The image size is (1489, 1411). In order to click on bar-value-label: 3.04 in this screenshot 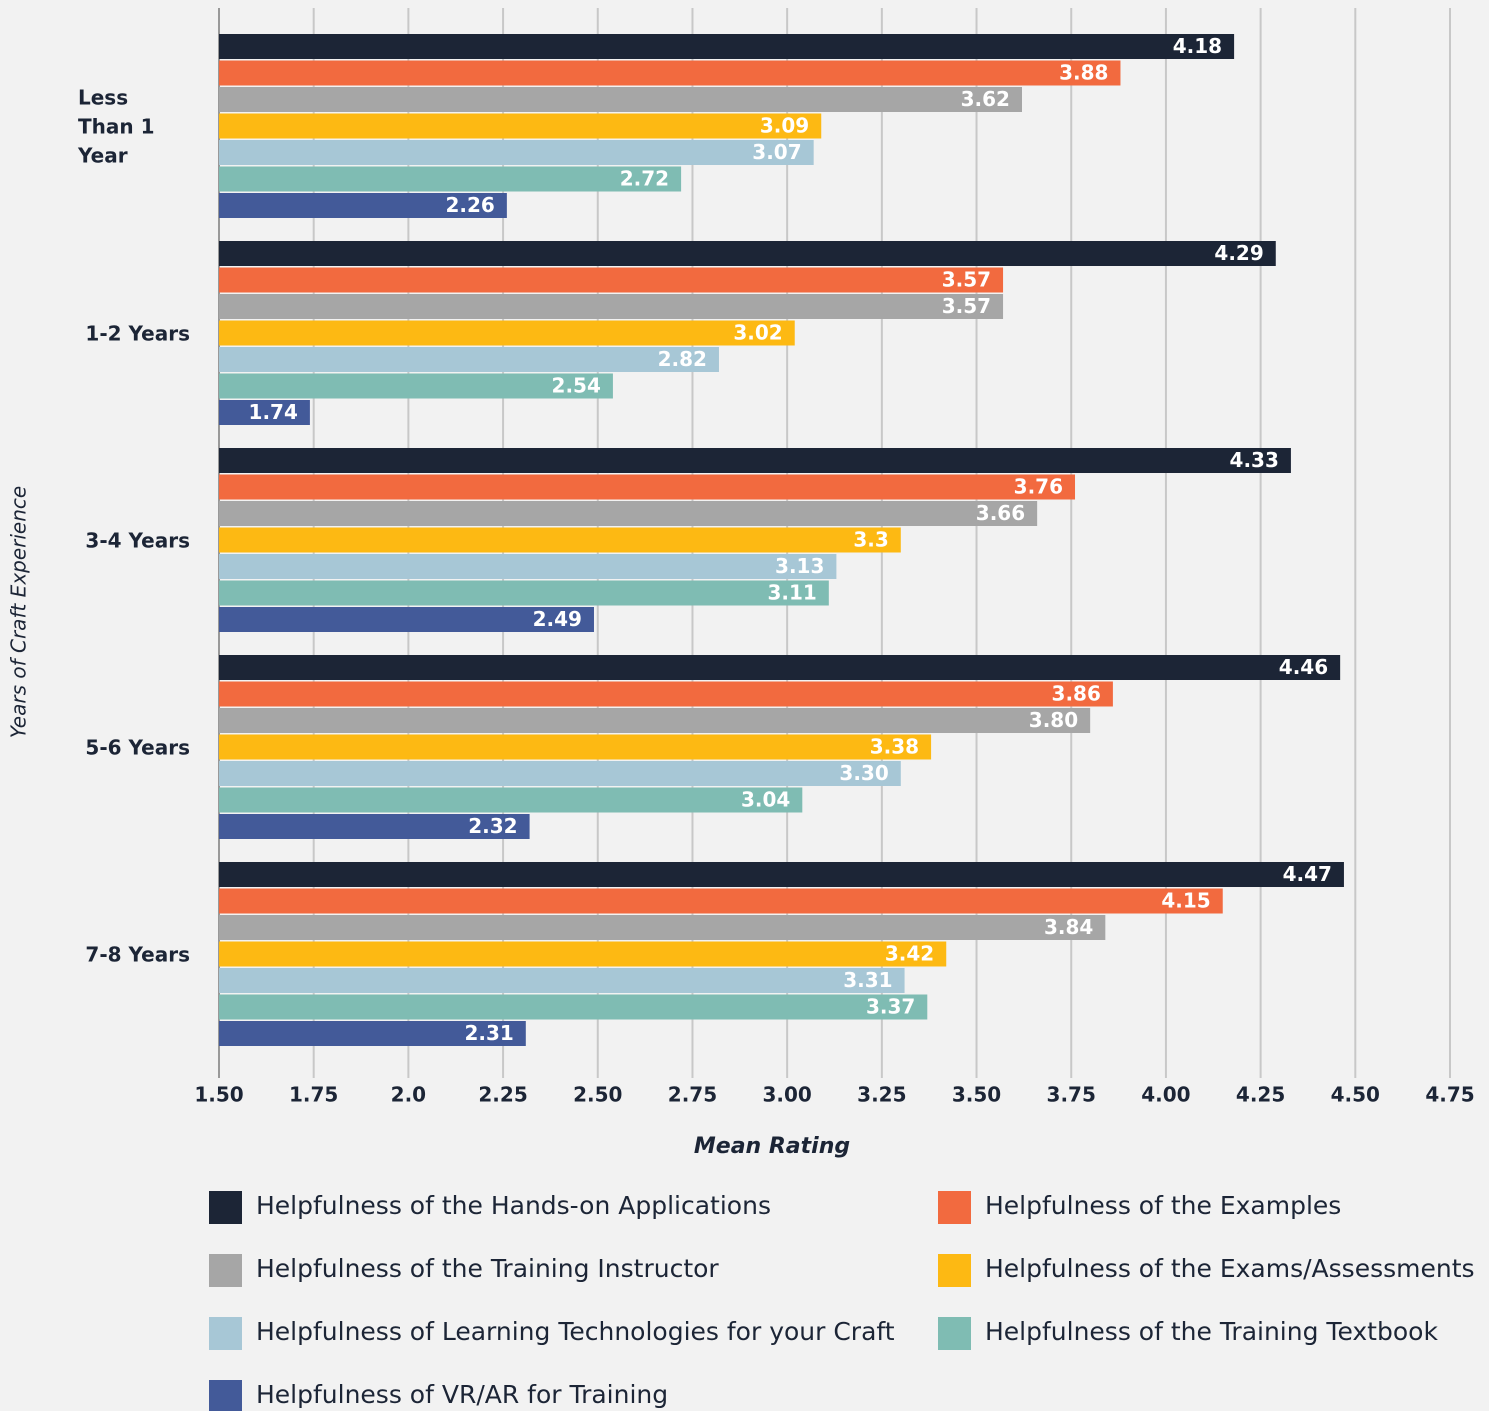, I will do `click(765, 800)`.